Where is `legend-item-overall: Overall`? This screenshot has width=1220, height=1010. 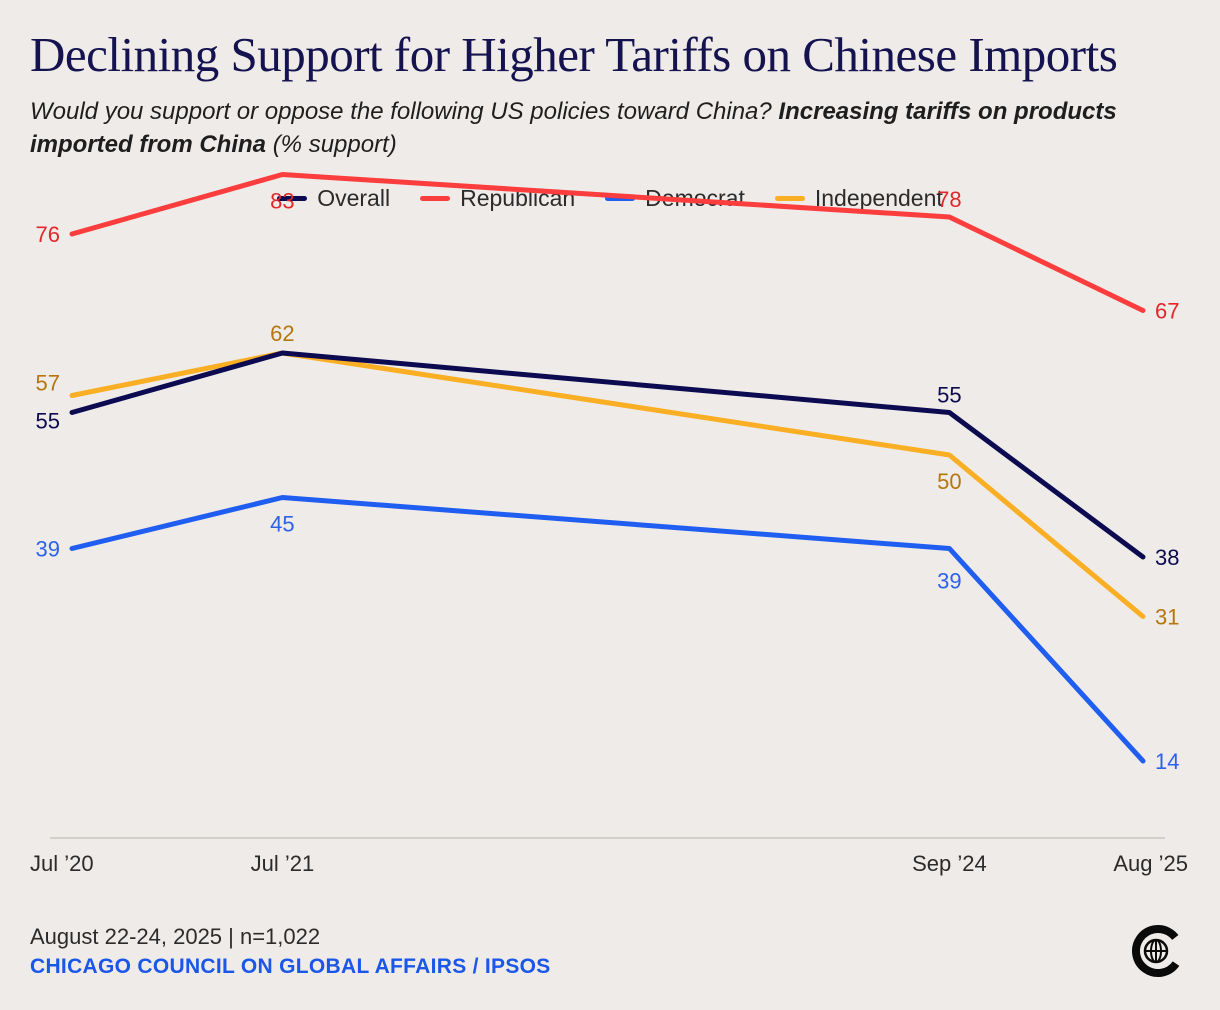
legend-item-overall: Overall is located at coordinates (333, 198).